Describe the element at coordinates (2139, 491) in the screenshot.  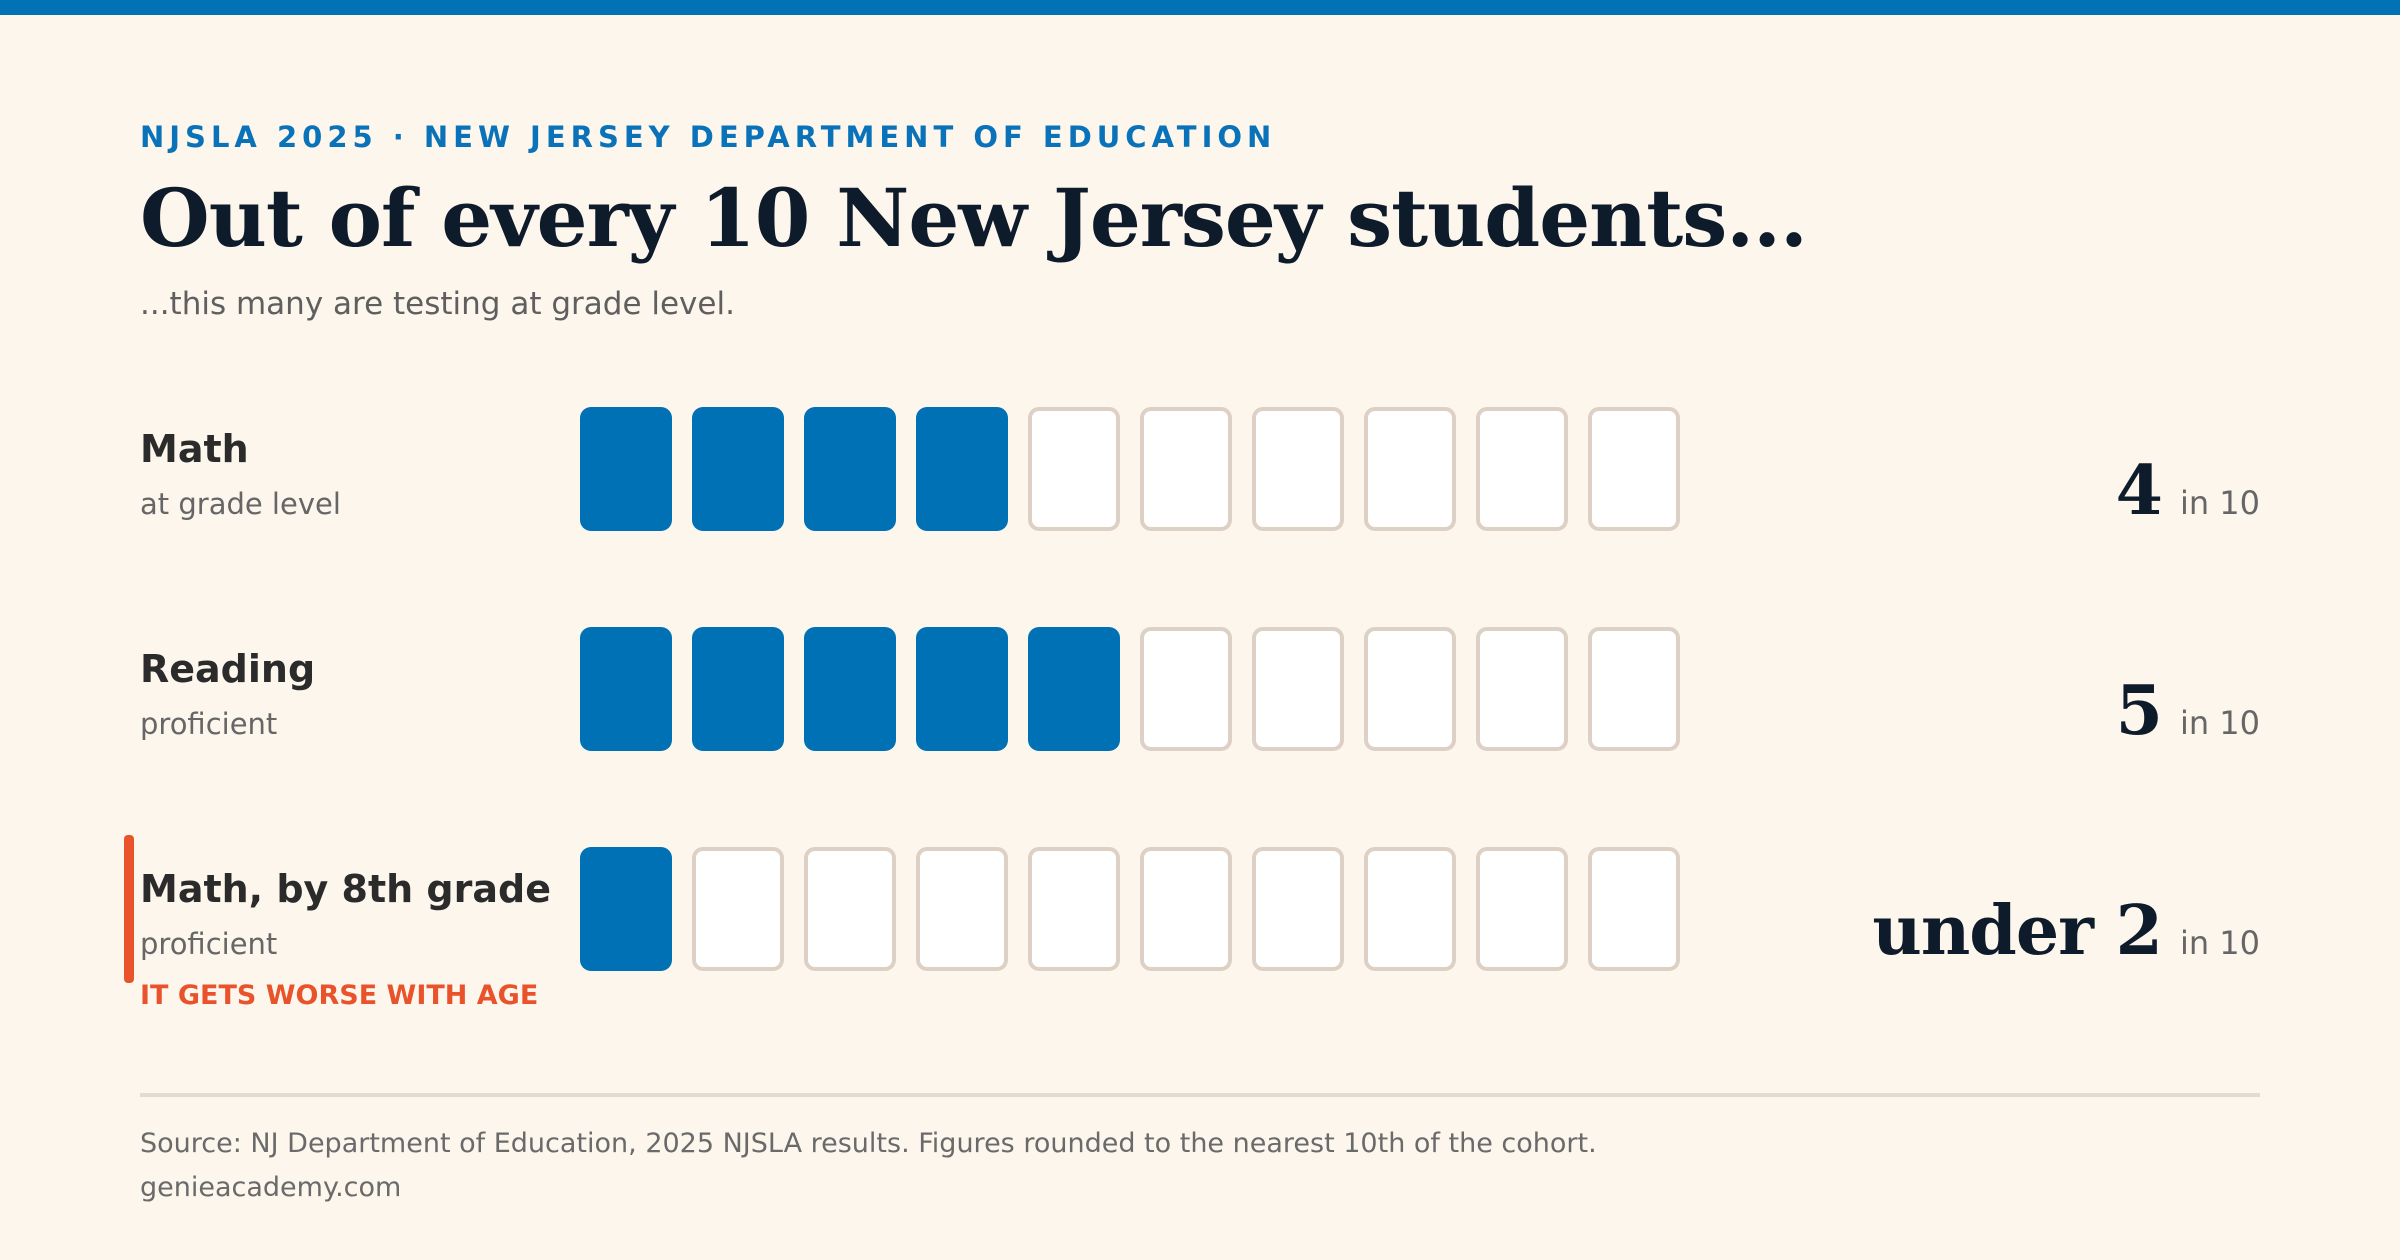
I see `stat-value: 4` at that location.